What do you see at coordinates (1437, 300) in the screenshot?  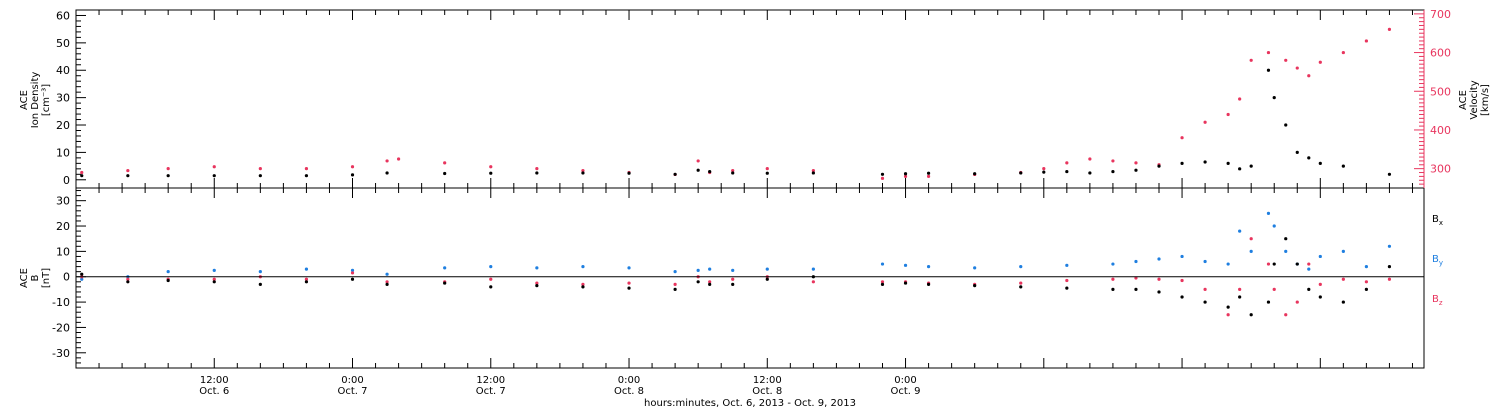 I see `legend-bz: Bz` at bounding box center [1437, 300].